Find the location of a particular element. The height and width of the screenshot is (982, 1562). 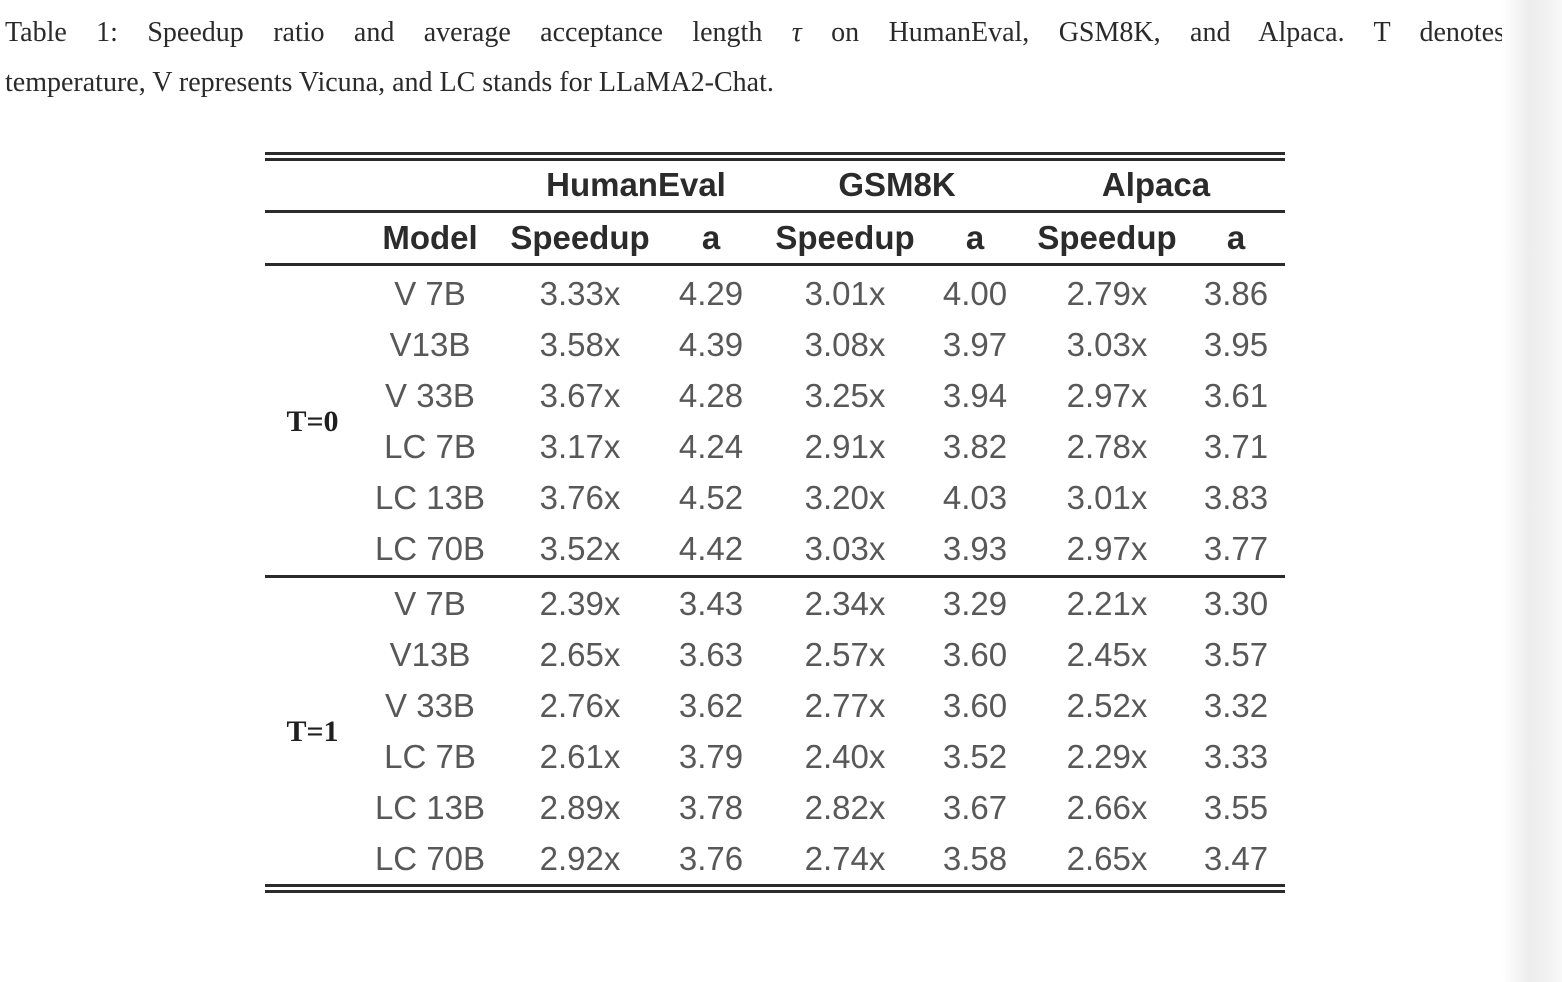

table-row: LC 70B 2.92x 3.76 2.74x 3.58 2.65x 3.47 is located at coordinates (775, 858).